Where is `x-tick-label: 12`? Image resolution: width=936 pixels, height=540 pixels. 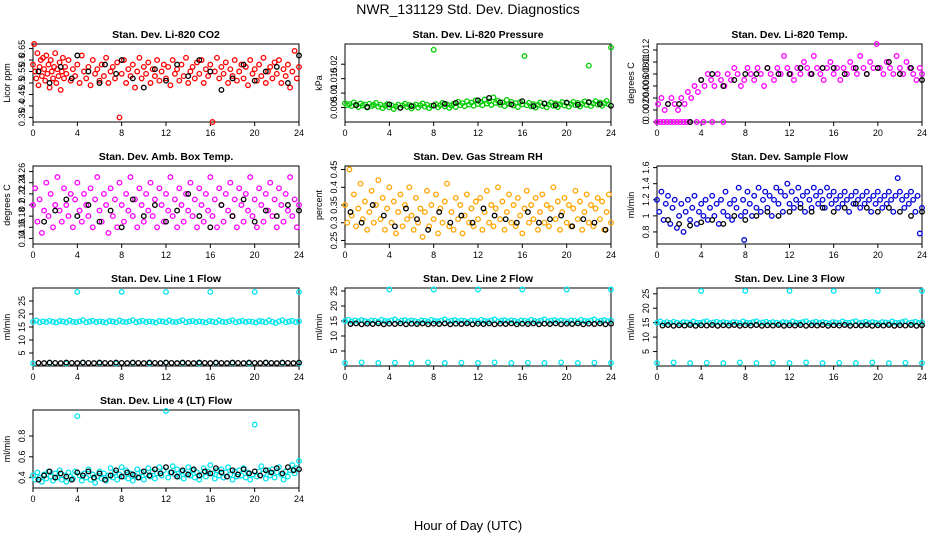 x-tick-label: 12 is located at coordinates (789, 133).